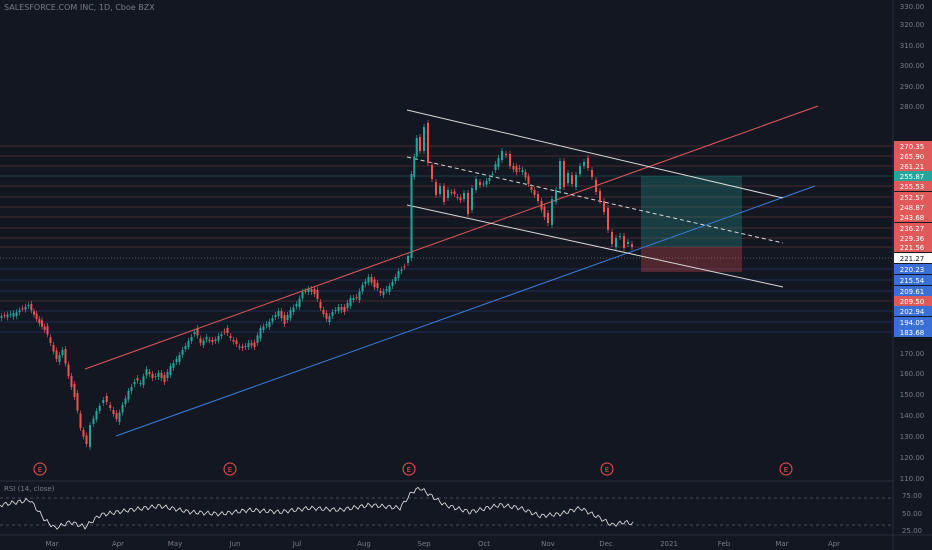 The height and width of the screenshot is (550, 932). I want to click on price-level-label: 252.57, so click(912, 198).